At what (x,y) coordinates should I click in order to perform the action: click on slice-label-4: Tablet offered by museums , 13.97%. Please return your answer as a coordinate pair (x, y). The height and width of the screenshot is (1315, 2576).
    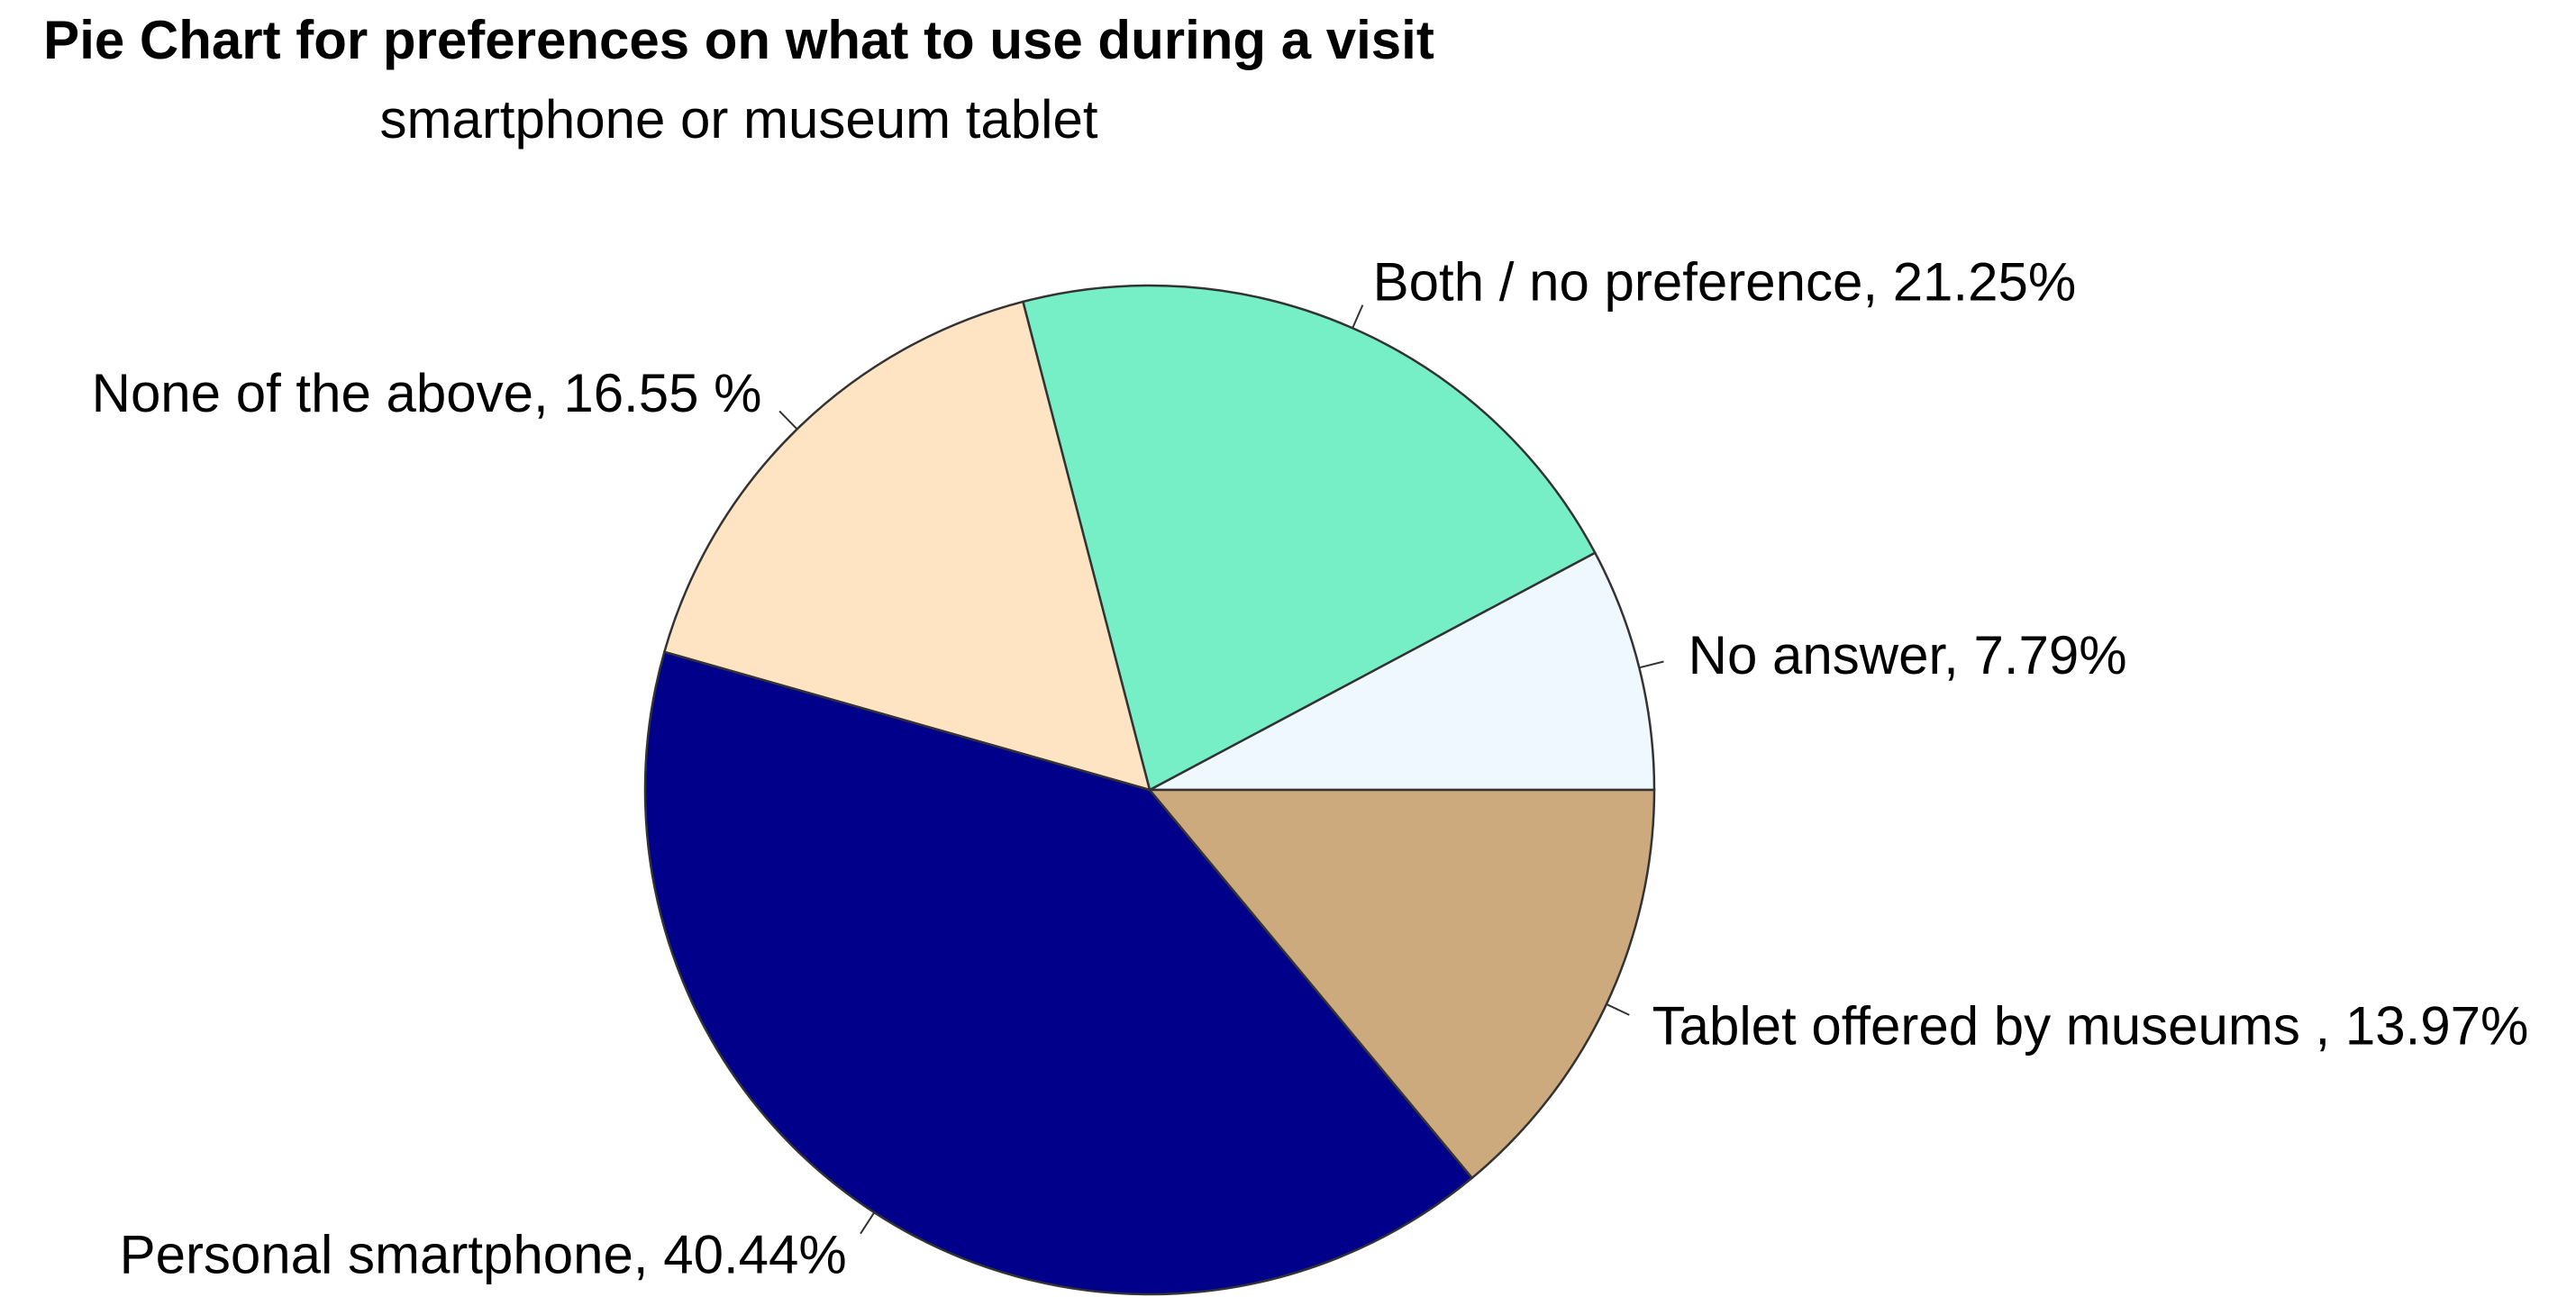
    Looking at the image, I should click on (2090, 1025).